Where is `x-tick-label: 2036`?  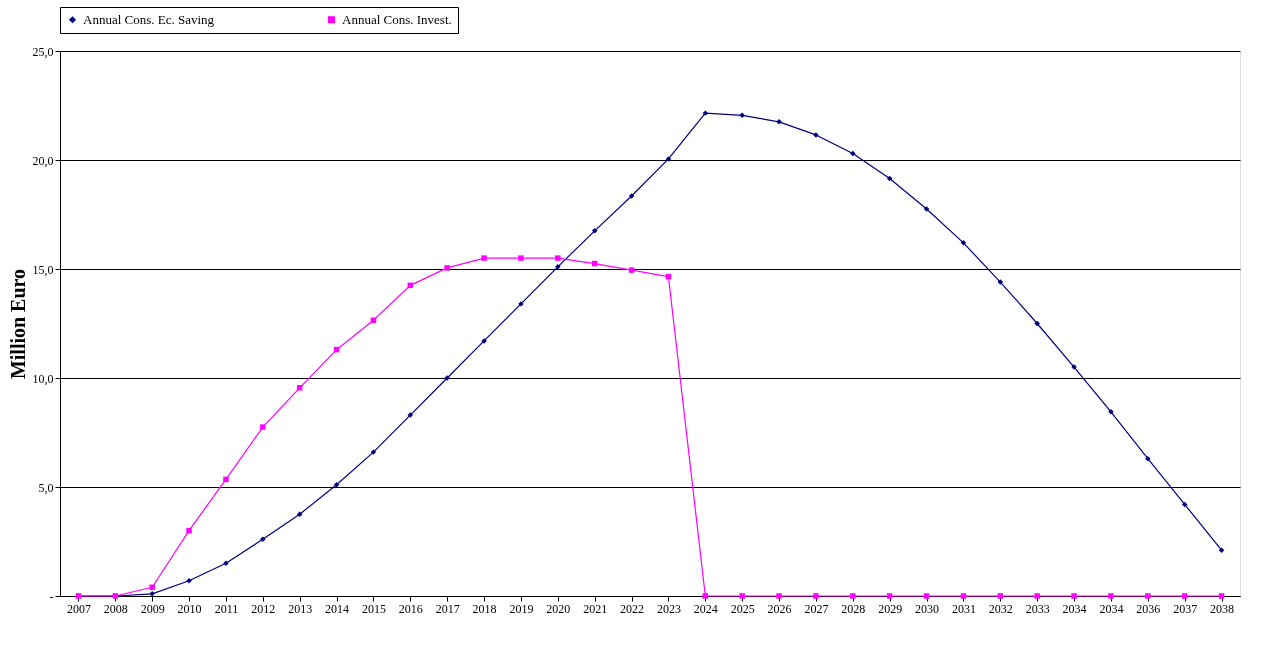
x-tick-label: 2036 is located at coordinates (1148, 608).